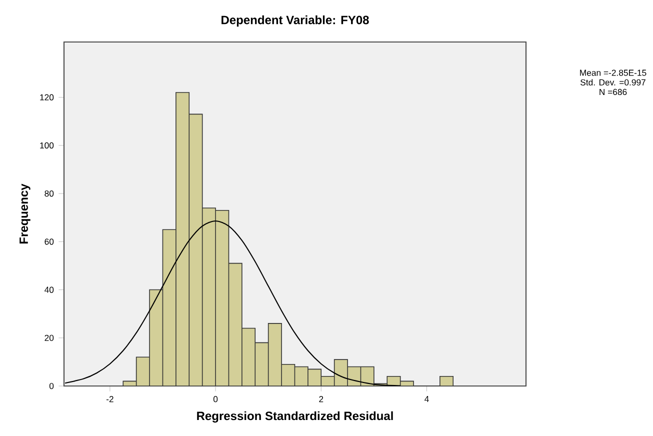 The image size is (653, 436). I want to click on text: Std. Dev. =0.997, so click(613, 82).